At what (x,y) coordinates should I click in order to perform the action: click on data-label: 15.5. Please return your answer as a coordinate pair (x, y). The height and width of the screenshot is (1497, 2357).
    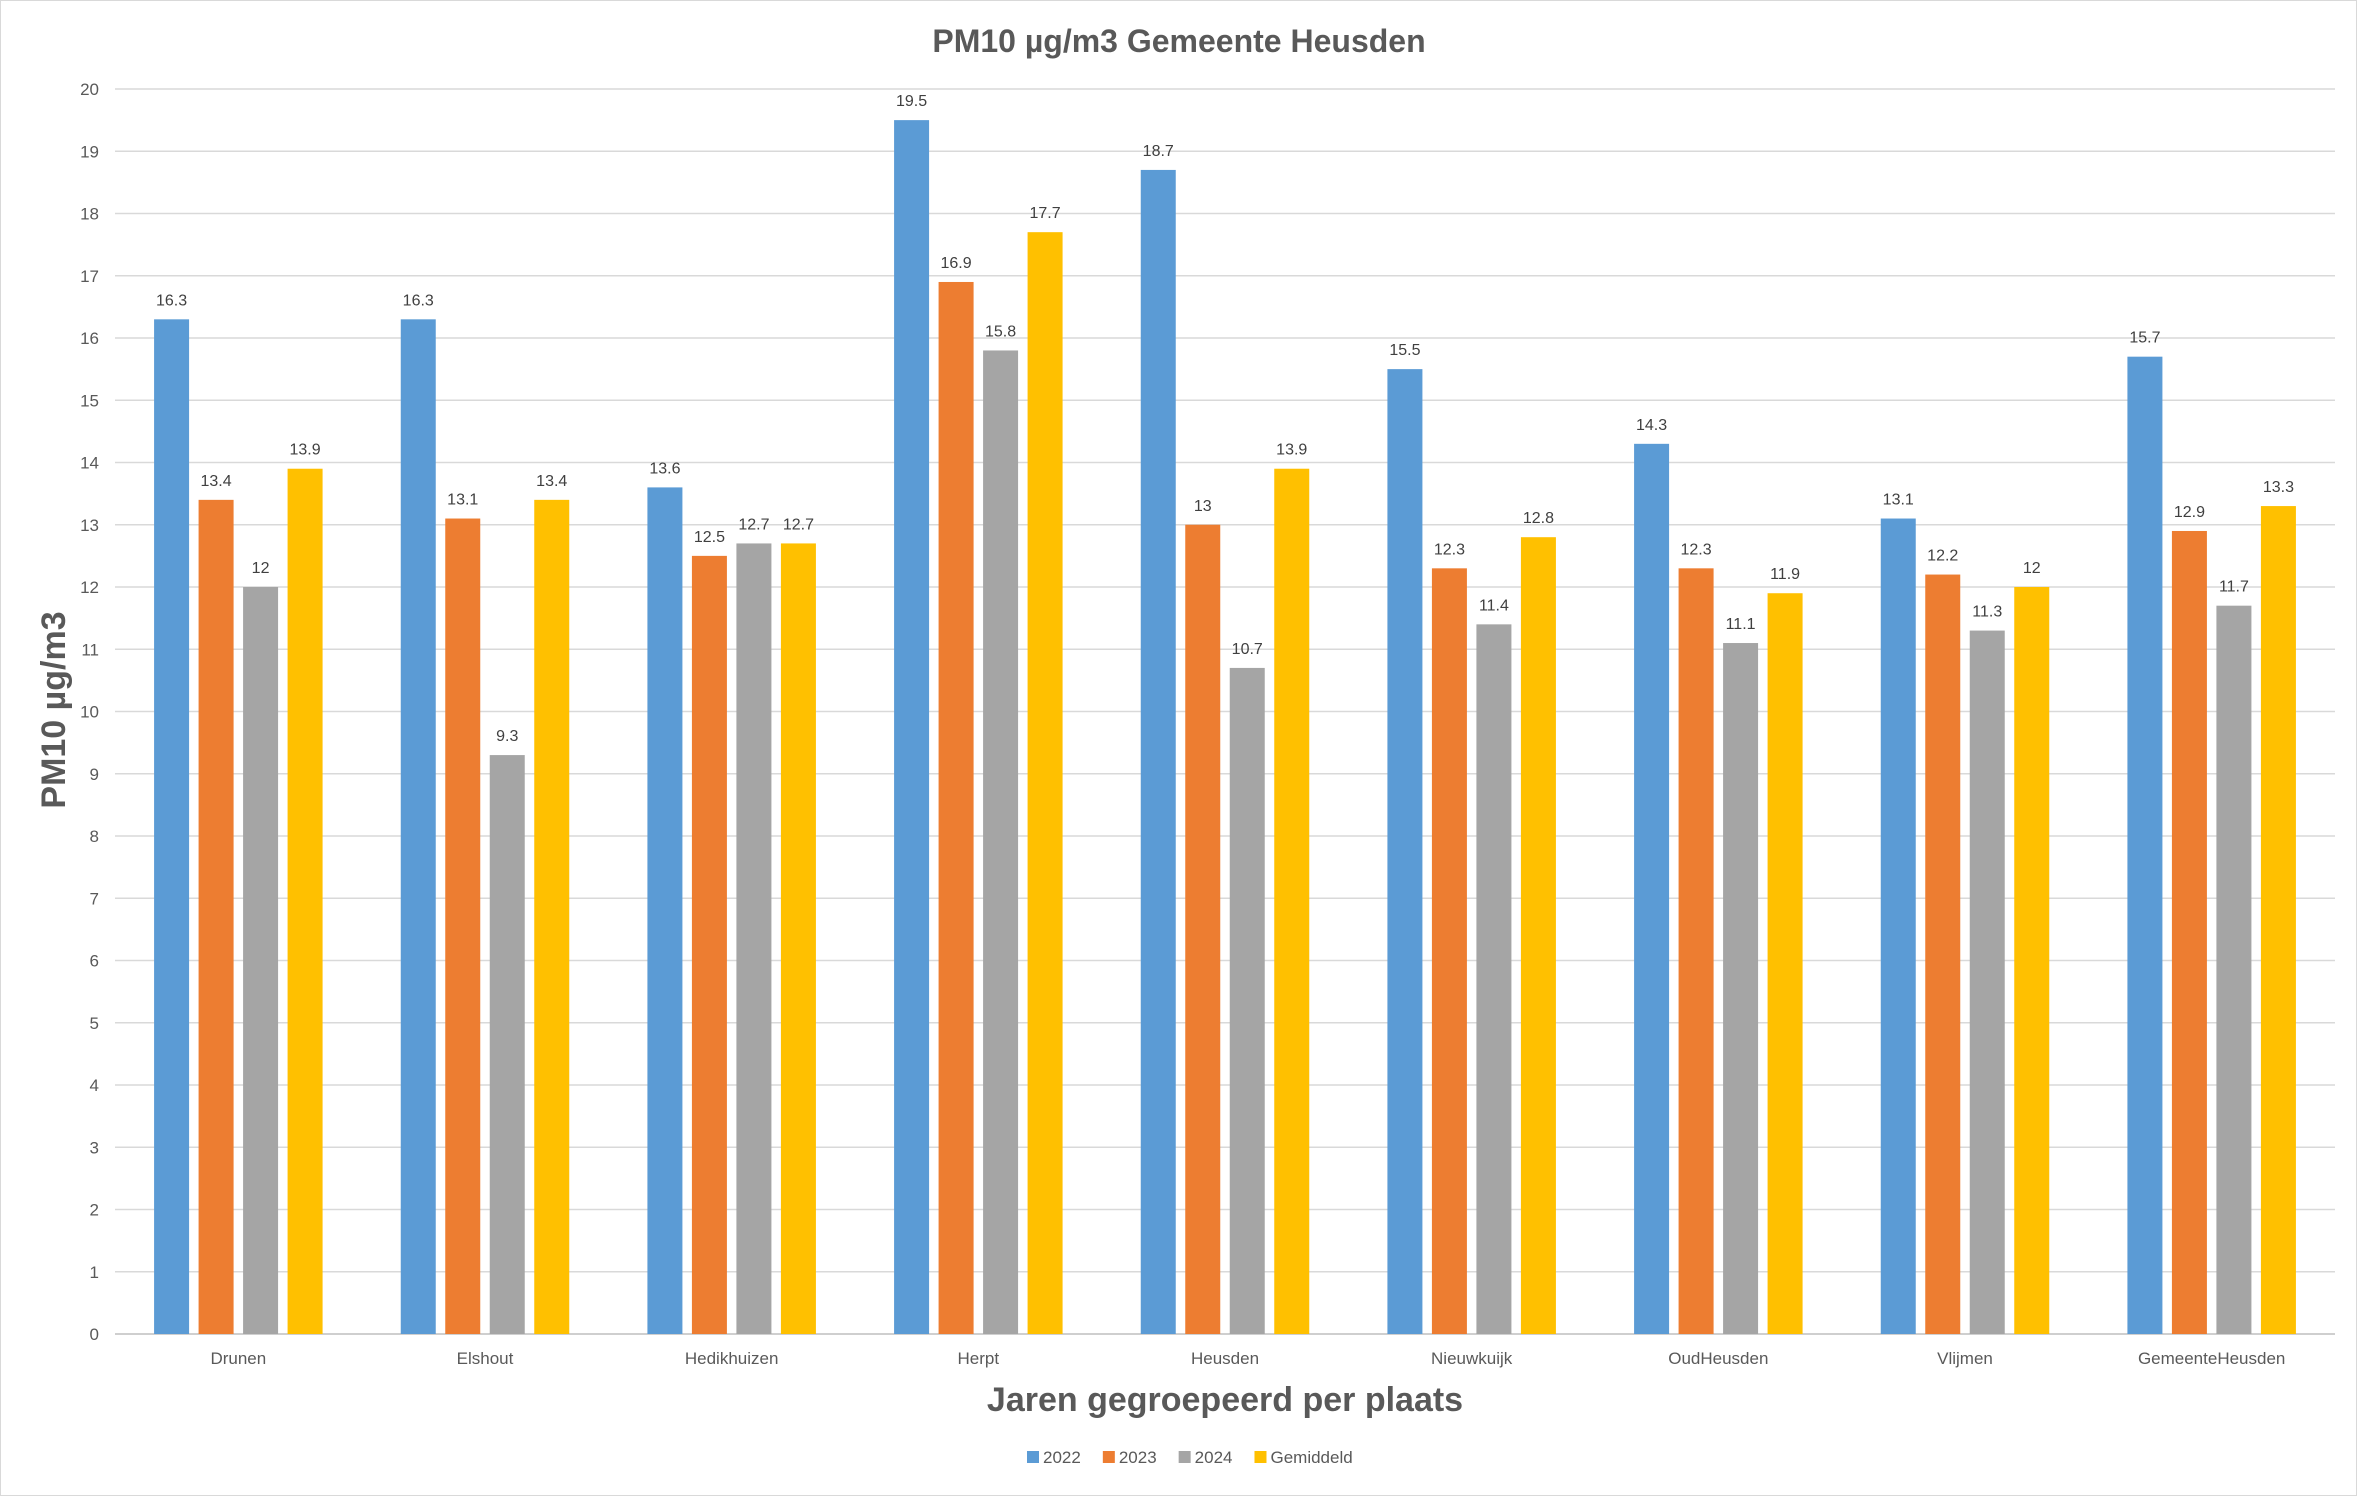
    Looking at the image, I should click on (1404, 350).